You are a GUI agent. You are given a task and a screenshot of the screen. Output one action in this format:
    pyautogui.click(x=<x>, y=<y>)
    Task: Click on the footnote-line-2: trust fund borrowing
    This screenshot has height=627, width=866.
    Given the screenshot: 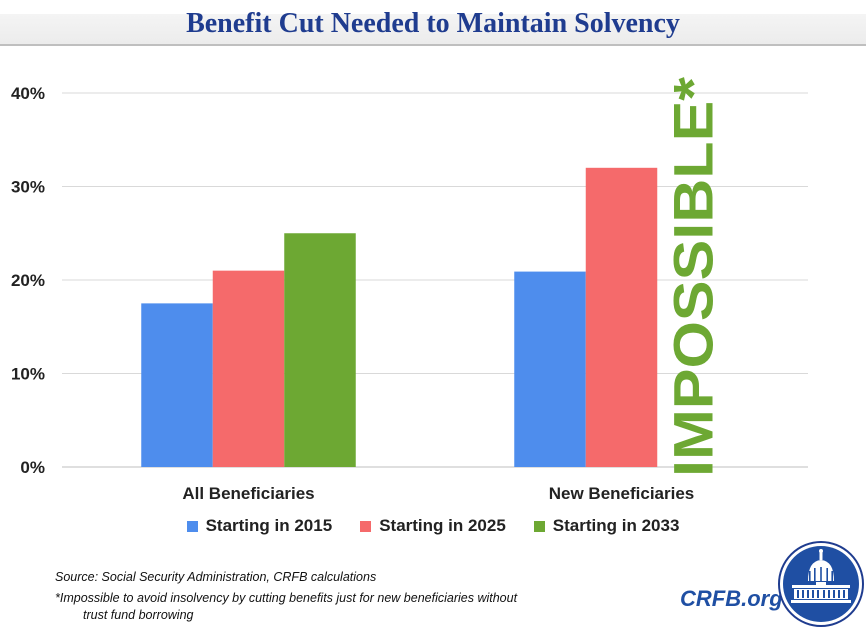 What is the action you would take?
    pyautogui.click(x=138, y=615)
    